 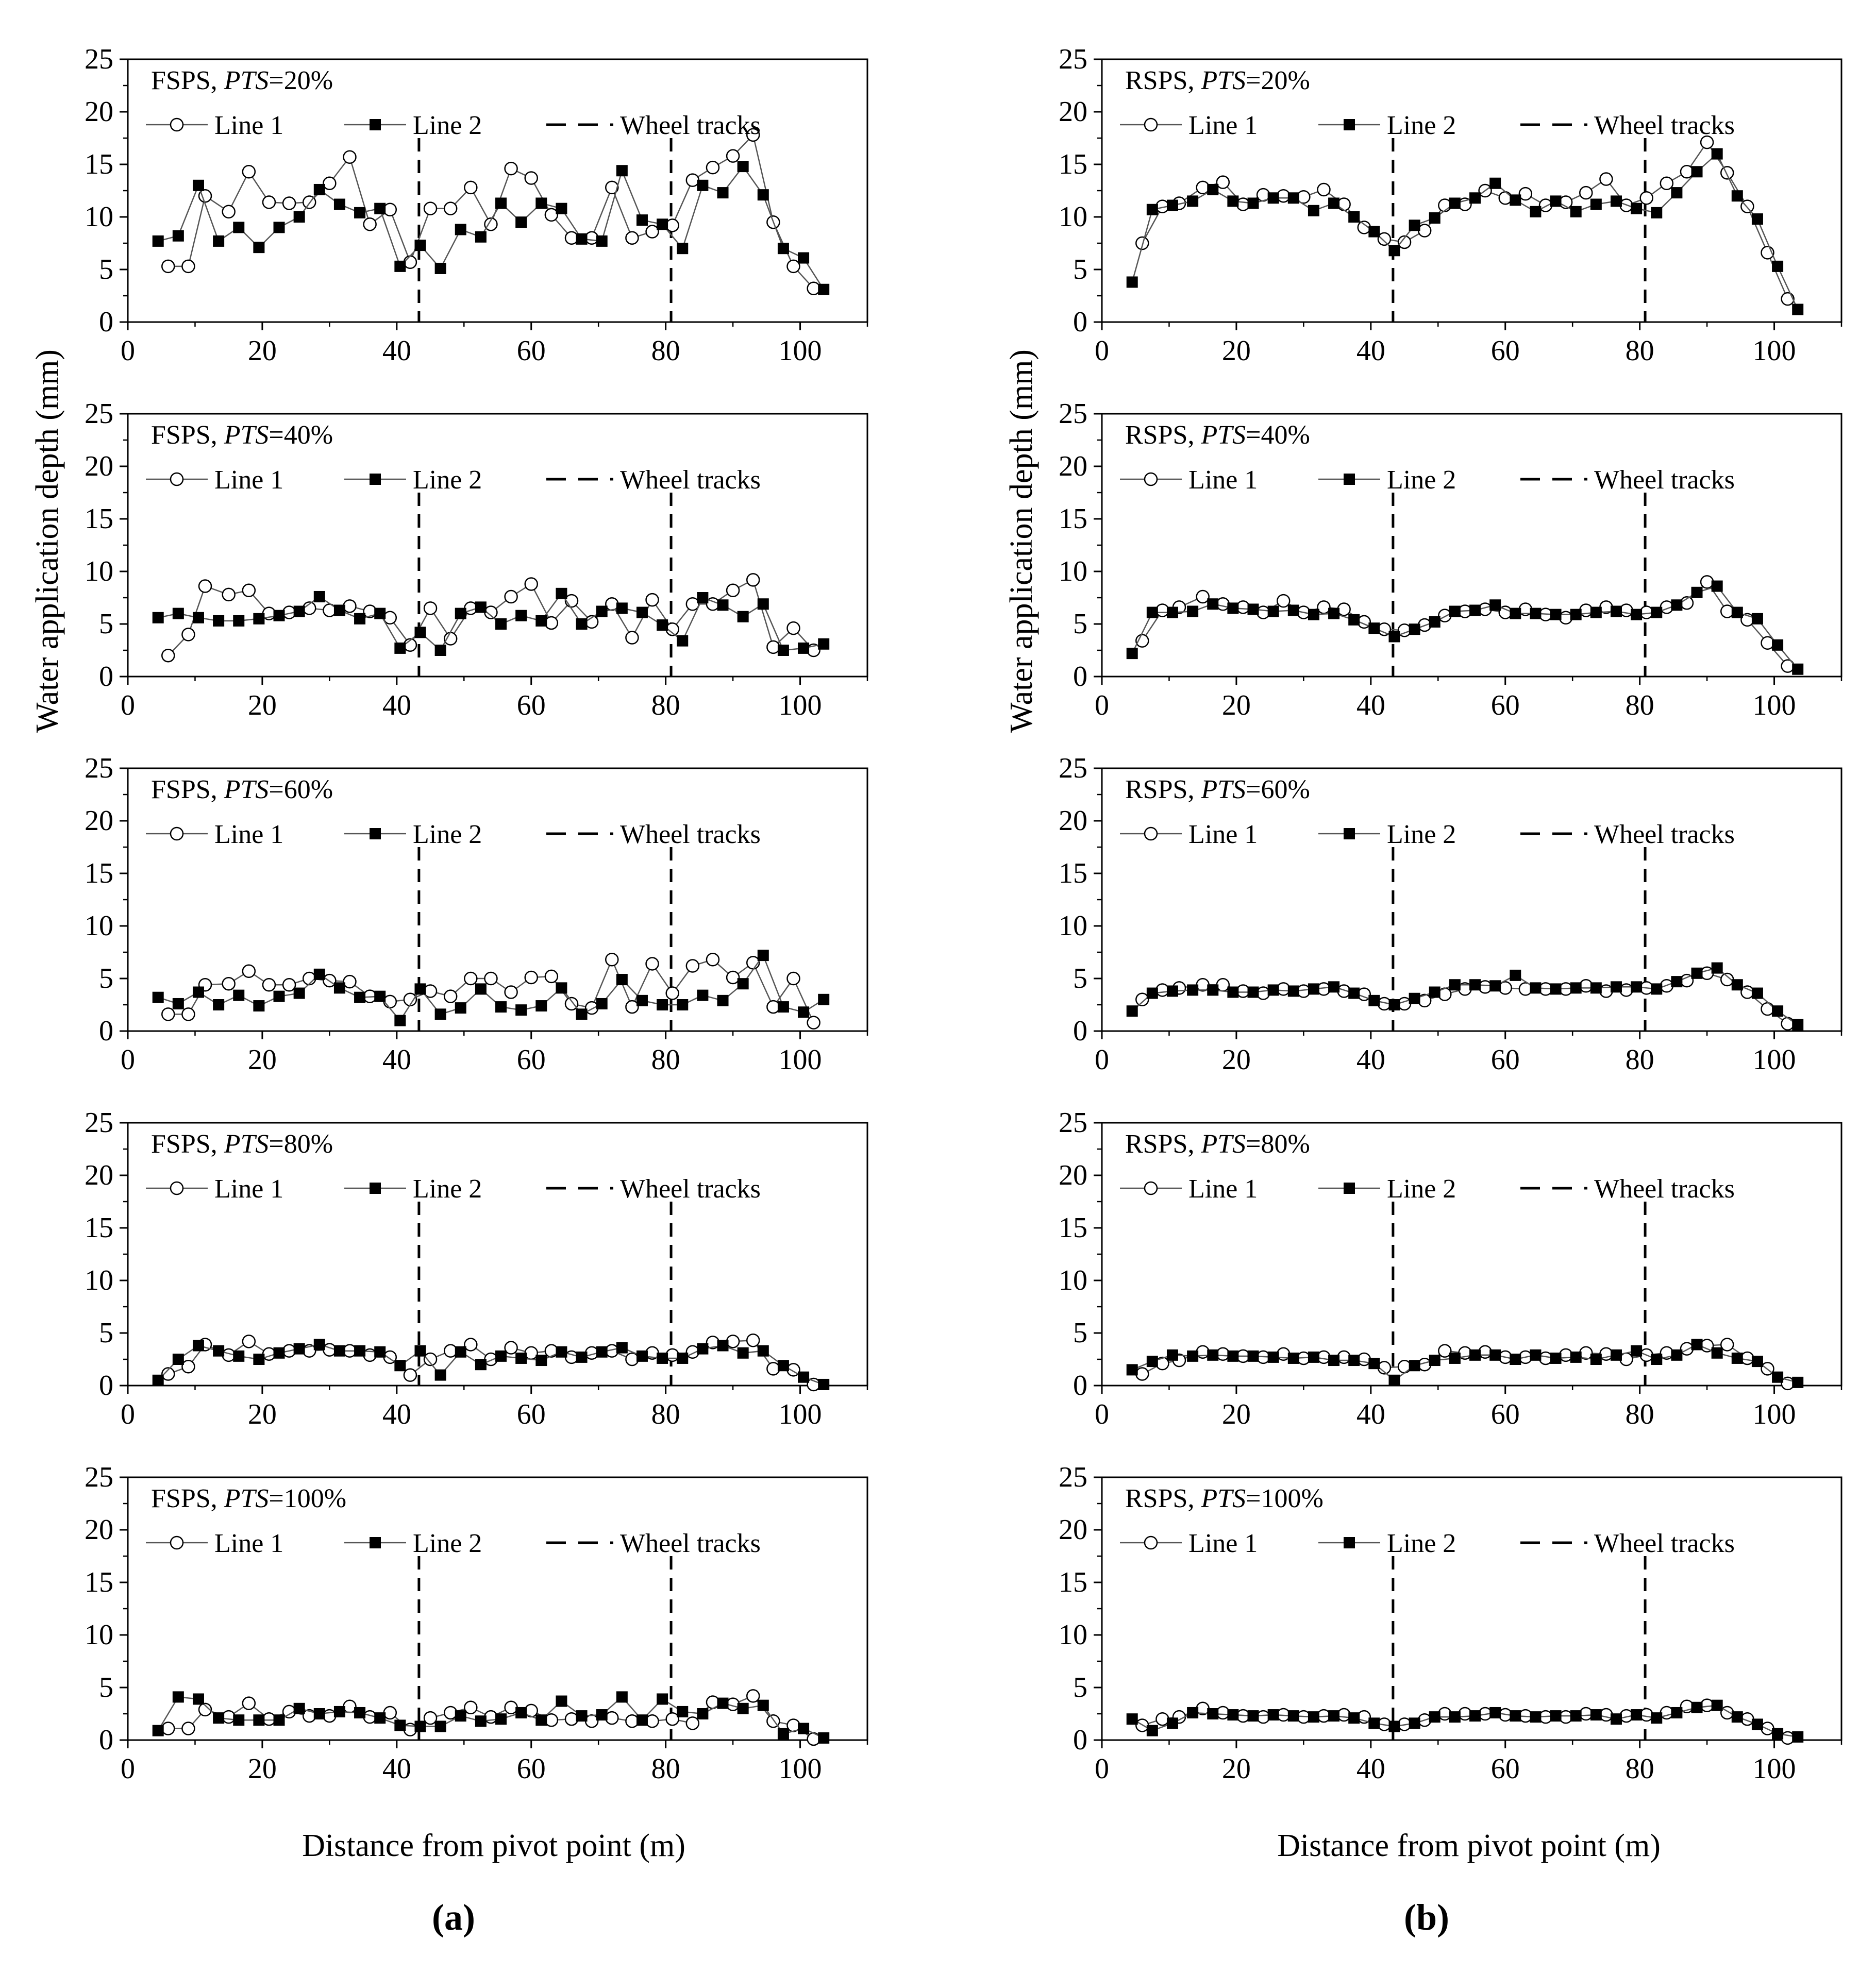 What do you see at coordinates (1080, 677) in the screenshot?
I see `y-tick-label: 0` at bounding box center [1080, 677].